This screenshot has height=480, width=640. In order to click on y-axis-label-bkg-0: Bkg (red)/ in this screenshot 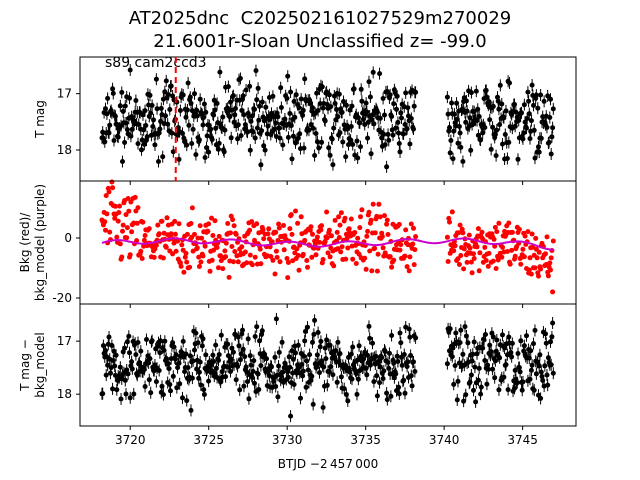, I will do `click(25, 242)`.